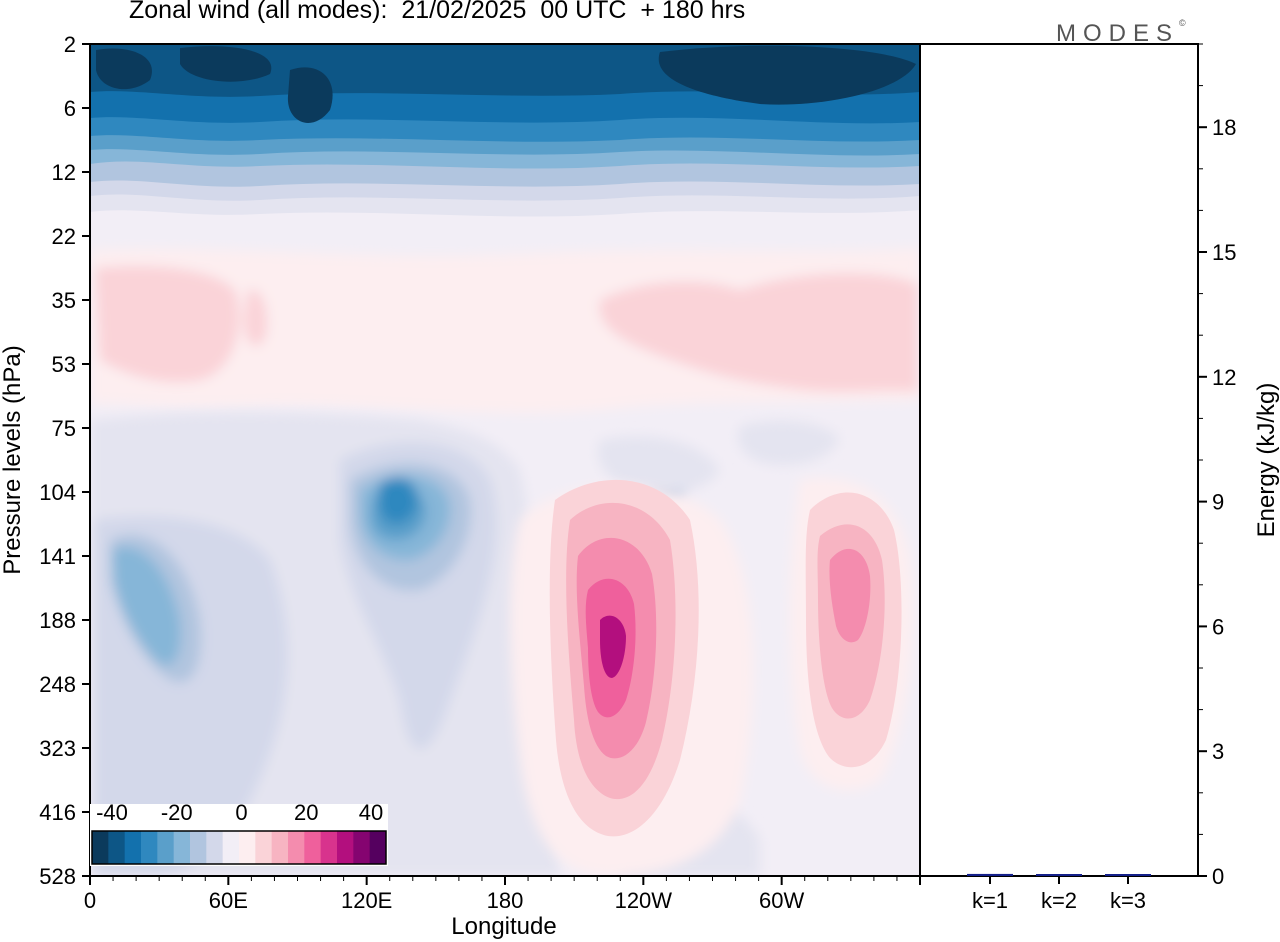  What do you see at coordinates (503, 926) in the screenshot?
I see `x-axis-label: Longitude` at bounding box center [503, 926].